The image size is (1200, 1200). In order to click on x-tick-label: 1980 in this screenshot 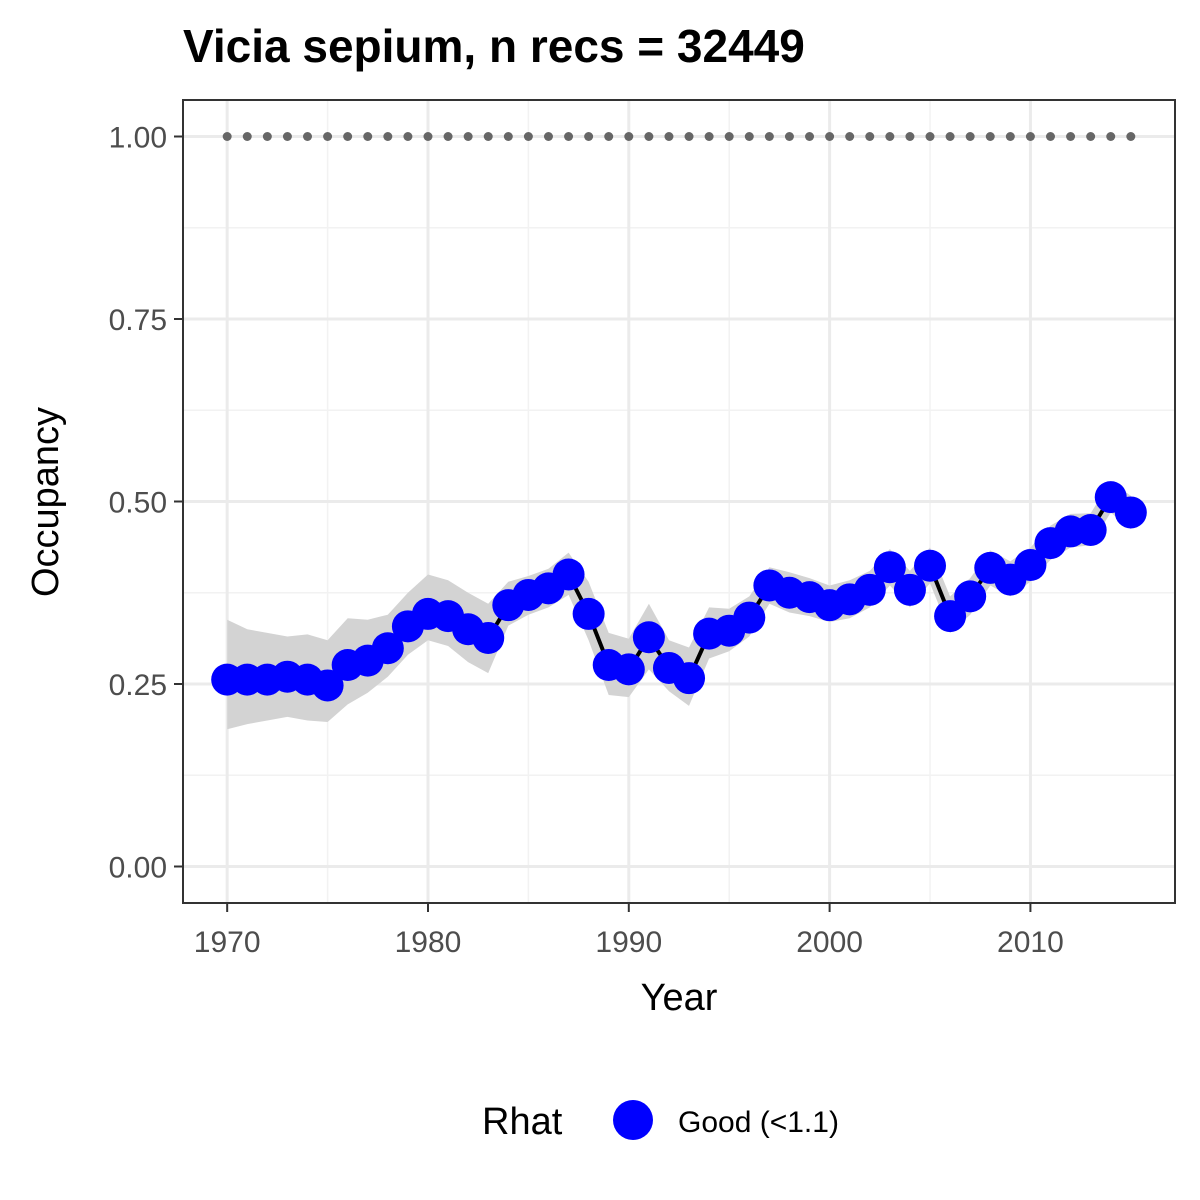, I will do `click(428, 942)`.